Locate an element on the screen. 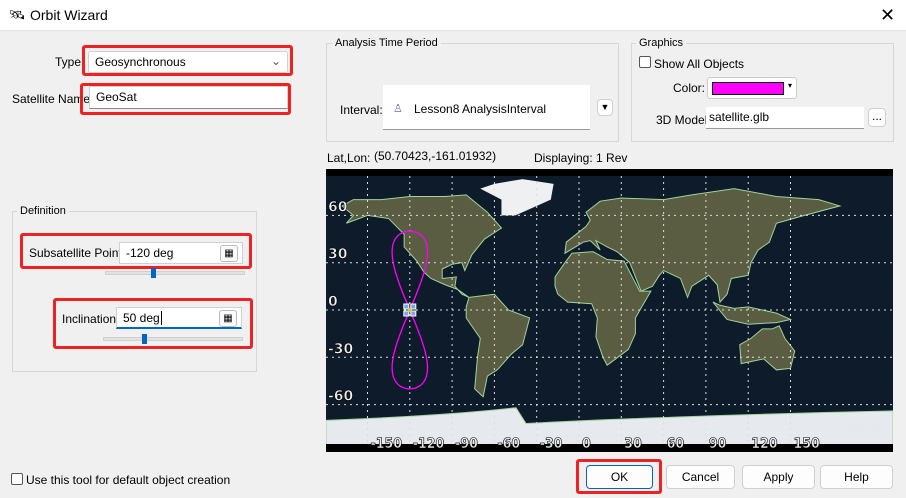 The height and width of the screenshot is (498, 906). color-swatch is located at coordinates (748, 88).